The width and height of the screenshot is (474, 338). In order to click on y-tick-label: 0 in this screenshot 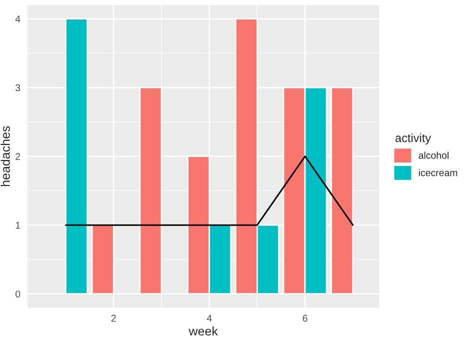, I will do `click(18, 294)`.